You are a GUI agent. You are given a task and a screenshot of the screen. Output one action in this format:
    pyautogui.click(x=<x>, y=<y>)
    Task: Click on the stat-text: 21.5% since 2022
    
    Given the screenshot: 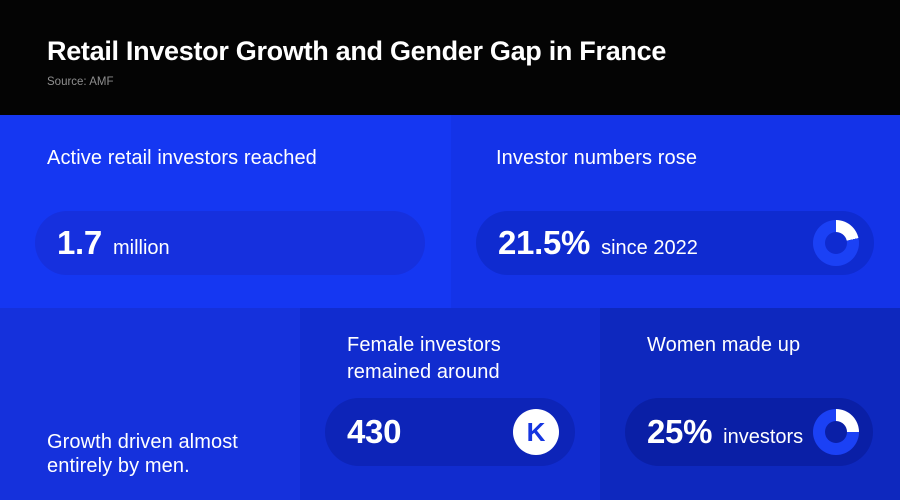 What is the action you would take?
    pyautogui.click(x=587, y=243)
    